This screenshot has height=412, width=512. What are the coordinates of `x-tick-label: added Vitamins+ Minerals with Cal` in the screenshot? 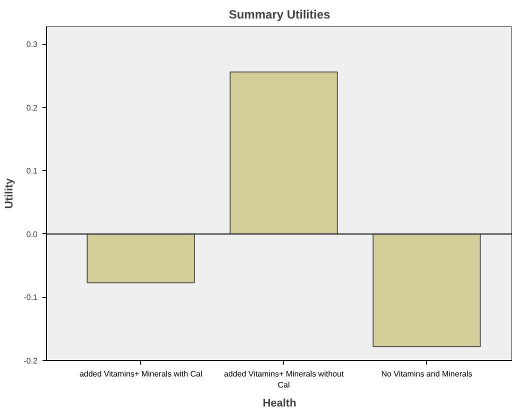 It's located at (140, 374).